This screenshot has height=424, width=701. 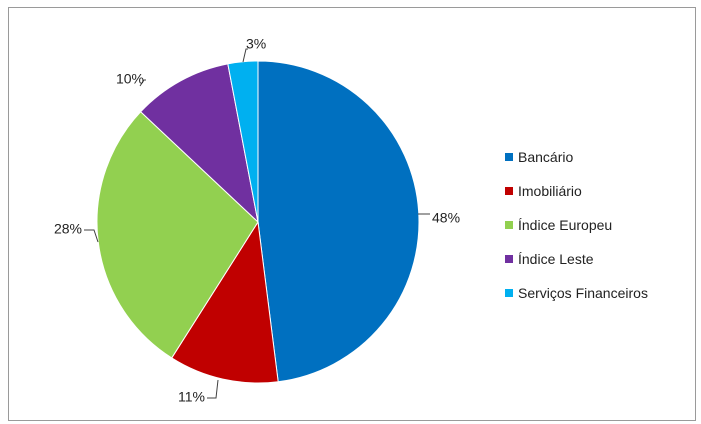 I want to click on legend-item-4: Serviços Financeiros, so click(x=576, y=293).